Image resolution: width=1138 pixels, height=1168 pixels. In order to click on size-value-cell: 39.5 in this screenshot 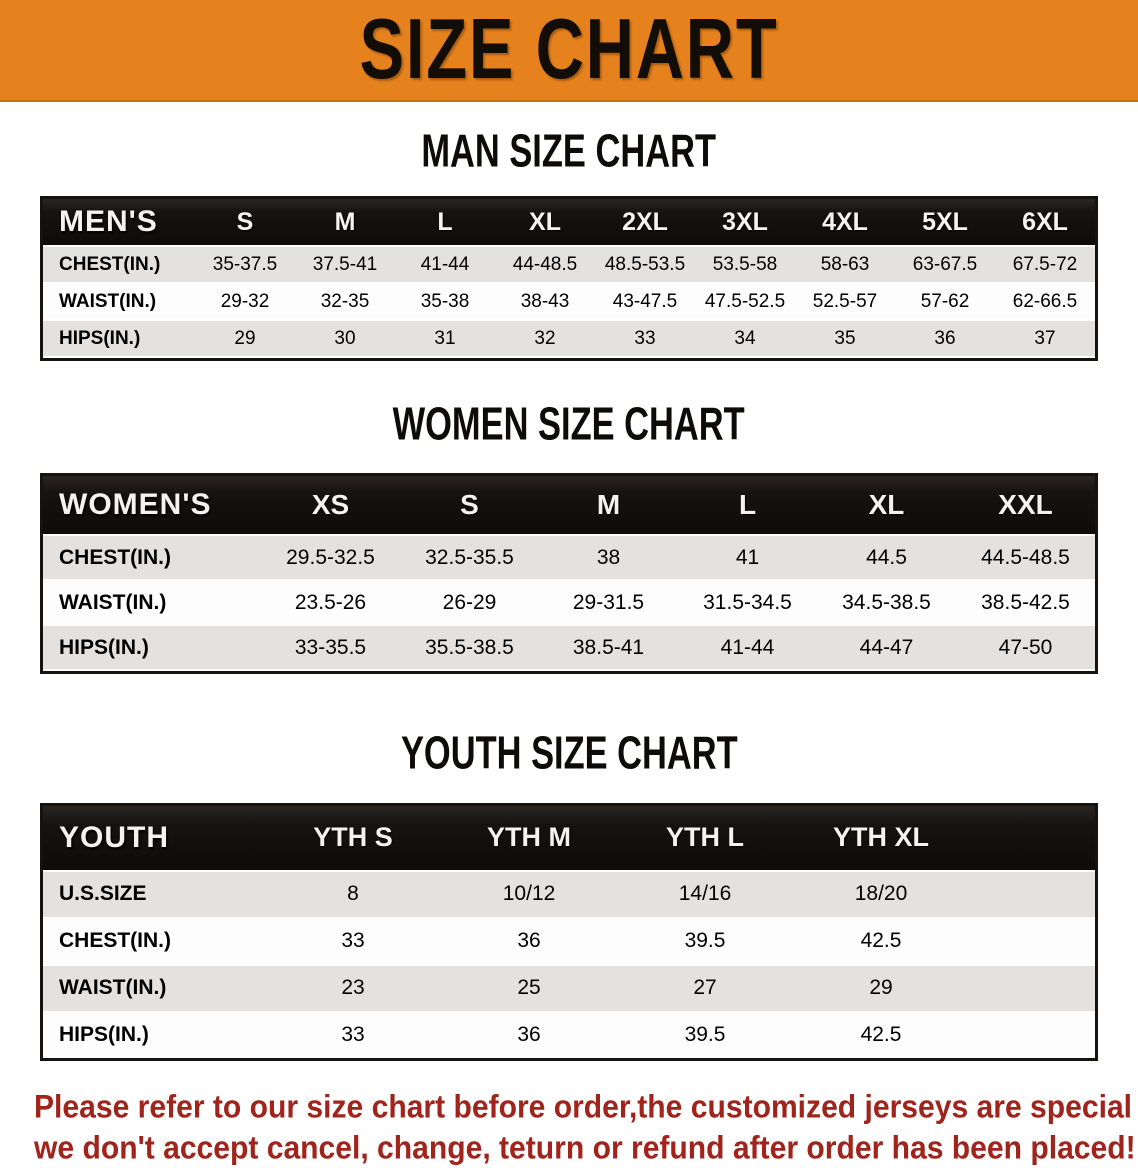, I will do `click(705, 1035)`.